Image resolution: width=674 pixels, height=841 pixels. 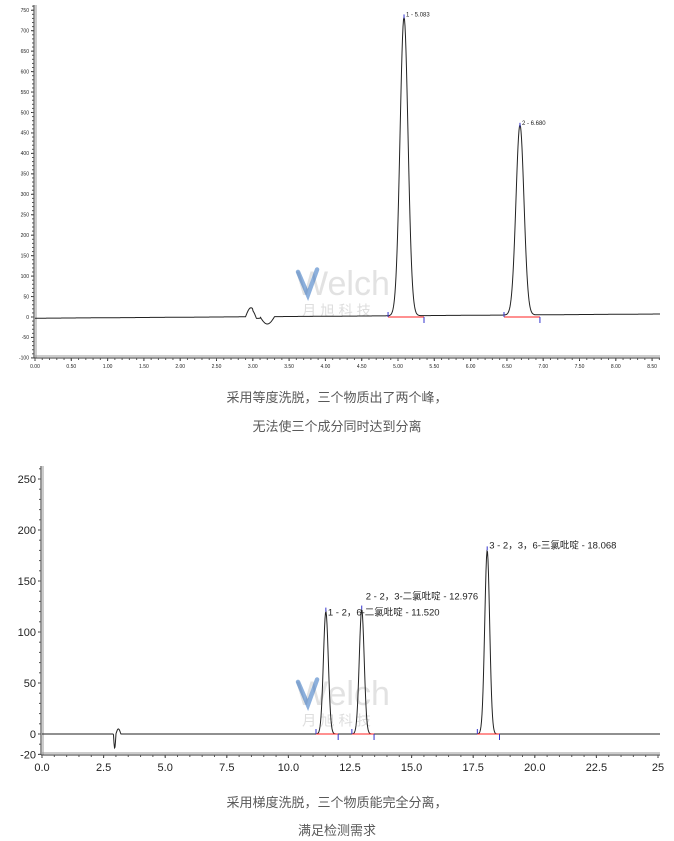 What do you see at coordinates (337, 427) in the screenshot?
I see `caption-1-line-2: 无法使三个成分同时达到分离` at bounding box center [337, 427].